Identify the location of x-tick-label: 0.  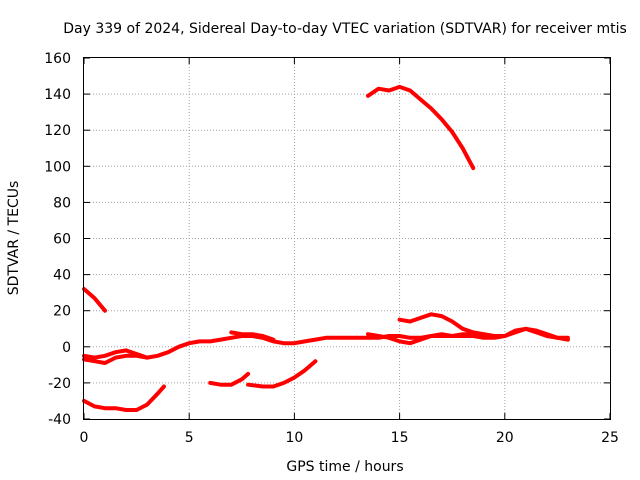
(84, 438).